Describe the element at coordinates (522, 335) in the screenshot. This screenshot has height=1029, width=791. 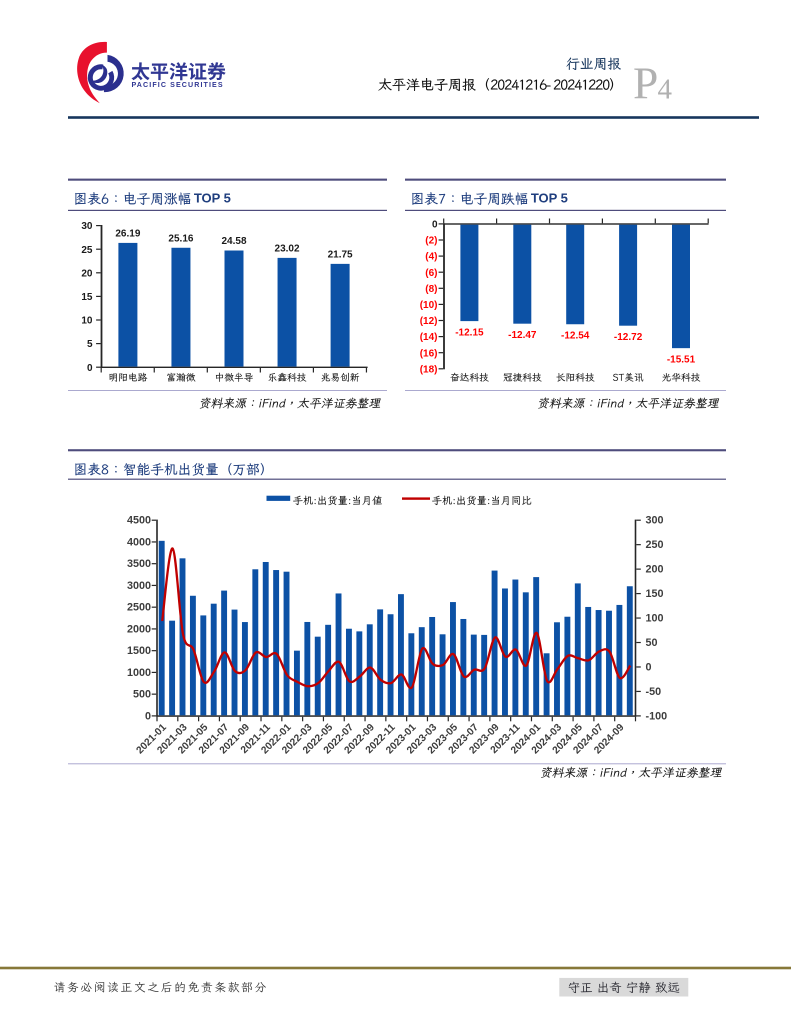
I see `svg-text: -12.47` at that location.